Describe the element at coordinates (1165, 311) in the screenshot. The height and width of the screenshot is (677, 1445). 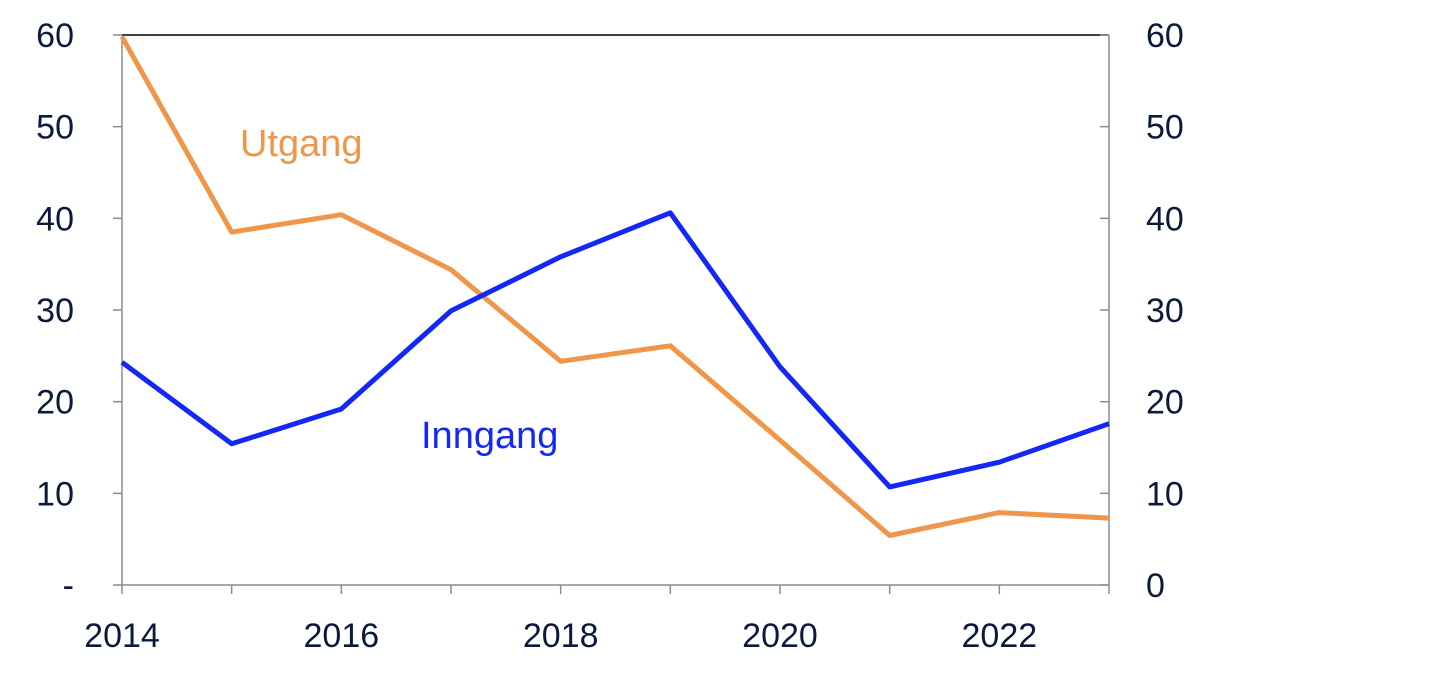
I see `y-tick-label-right: 30` at that location.